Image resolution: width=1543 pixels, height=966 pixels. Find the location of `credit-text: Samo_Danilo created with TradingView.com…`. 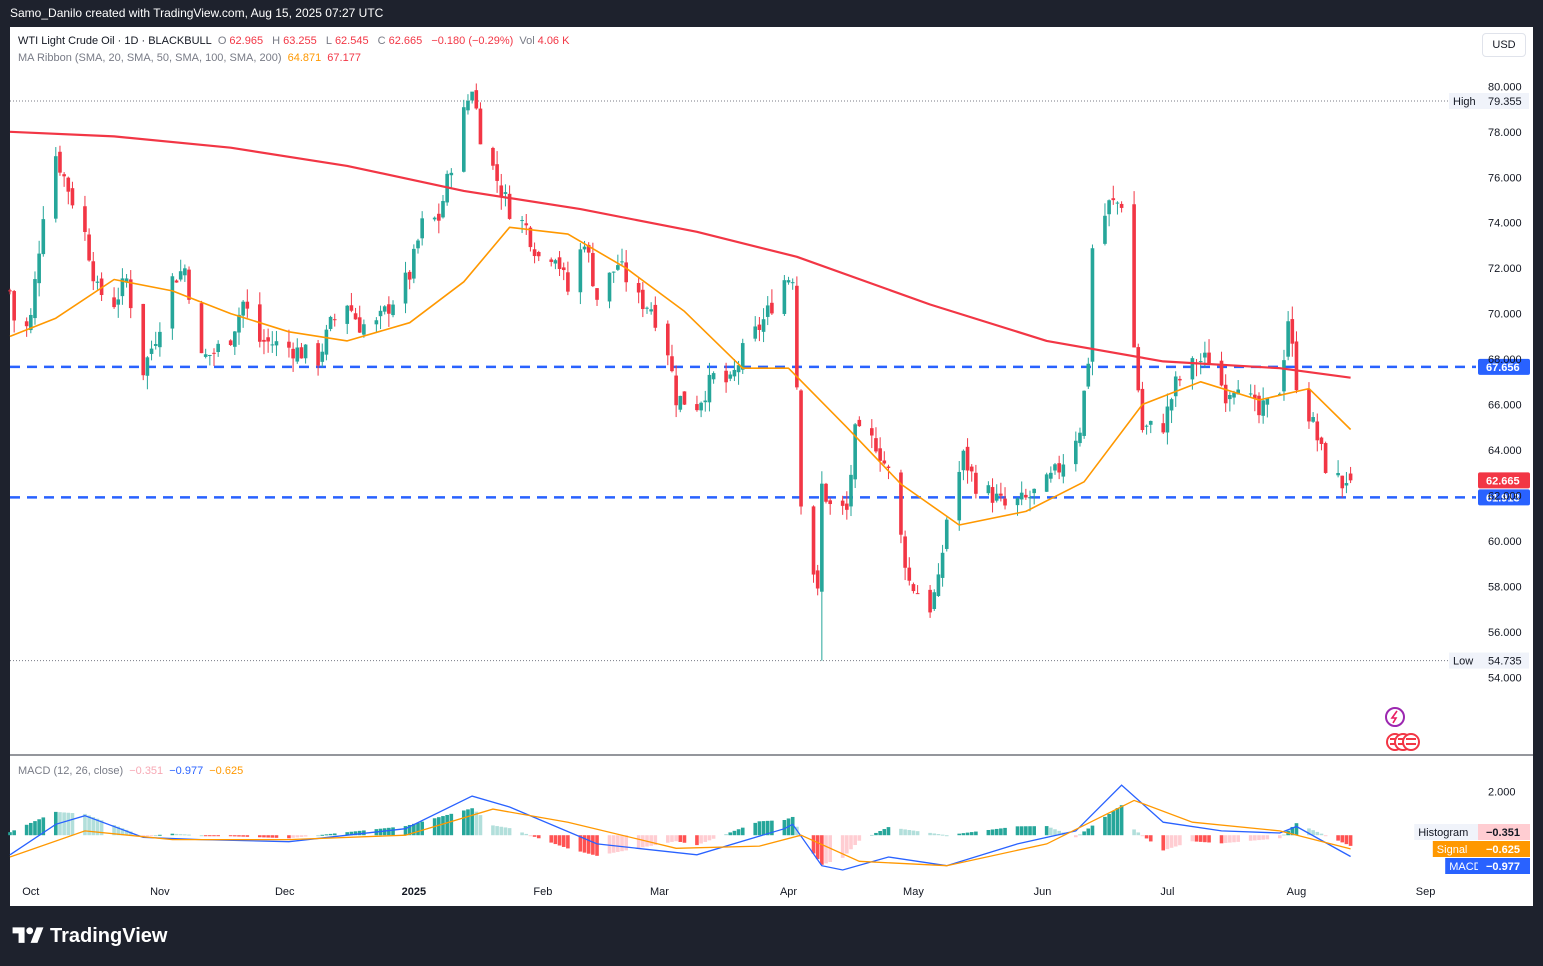

credit-text: Samo_Danilo created with TradingView.com… is located at coordinates (197, 13).